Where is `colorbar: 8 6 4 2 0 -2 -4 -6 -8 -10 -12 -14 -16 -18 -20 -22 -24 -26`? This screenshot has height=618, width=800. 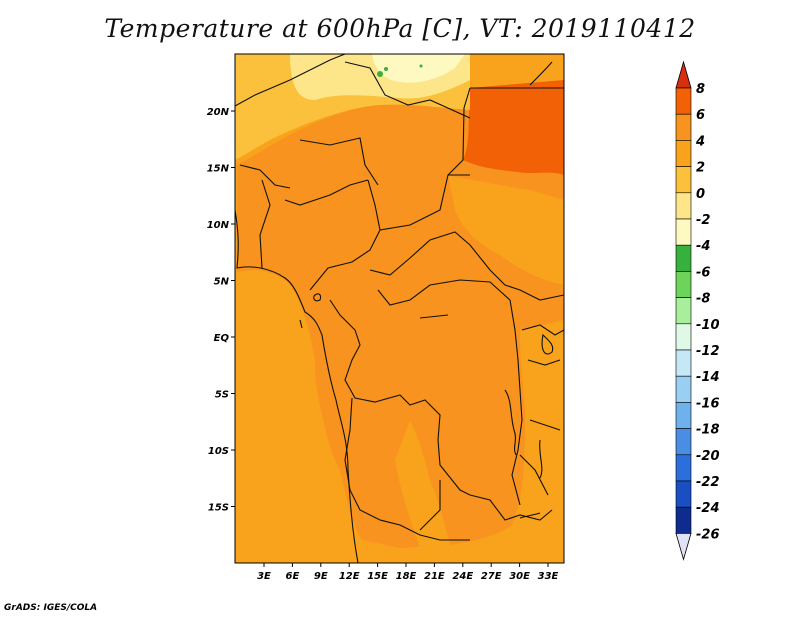 colorbar: 8 6 4 2 0 -2 -4 -6 -8 -10 -12 -14 -16 -18 -20 -22 -24 -26 is located at coordinates (697, 310).